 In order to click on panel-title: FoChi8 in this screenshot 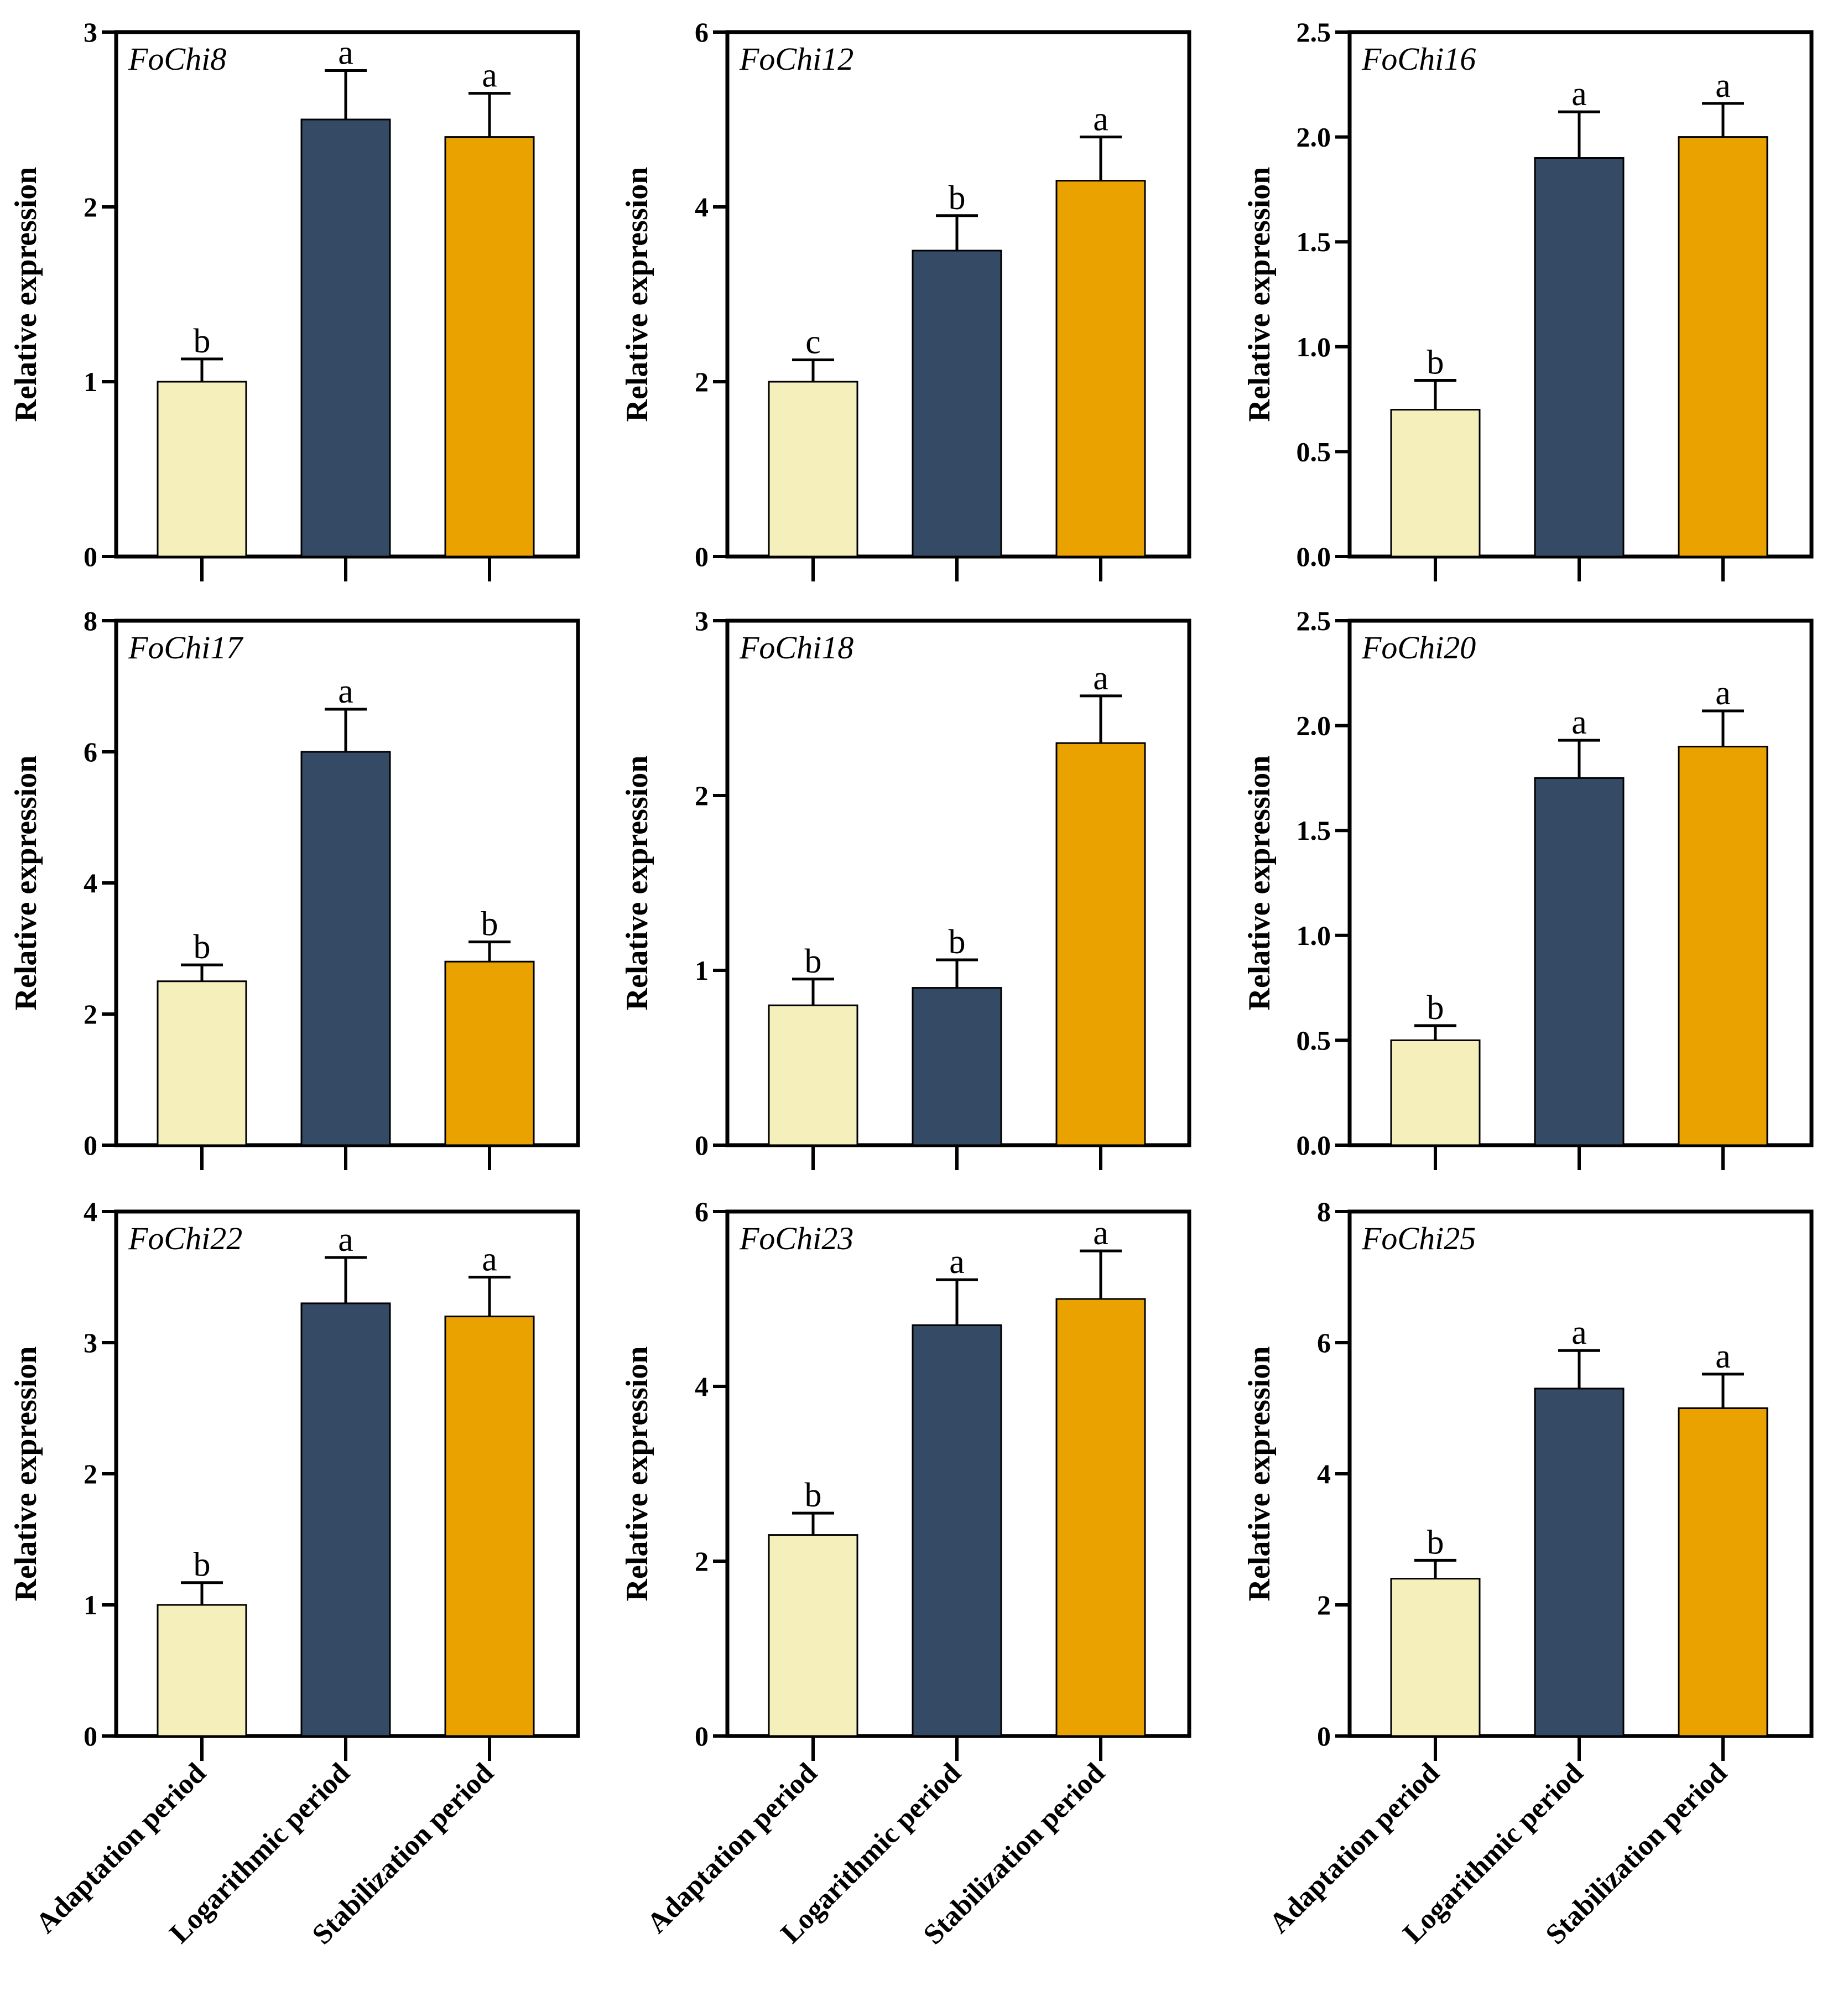, I will do `click(177, 59)`.